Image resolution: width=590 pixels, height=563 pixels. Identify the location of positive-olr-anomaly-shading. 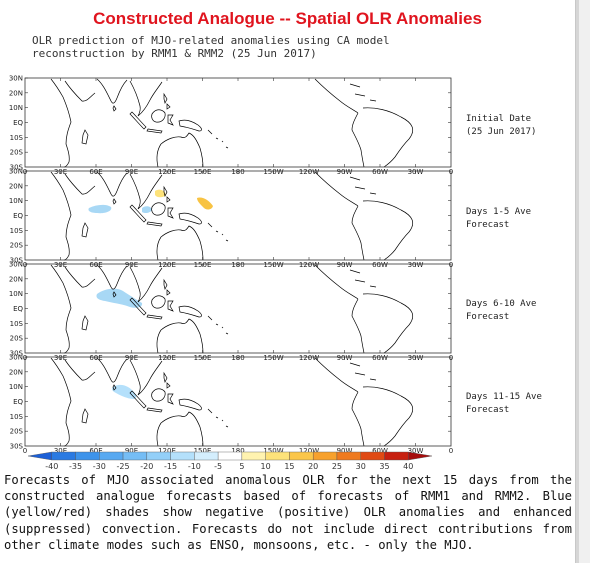
(160, 193).